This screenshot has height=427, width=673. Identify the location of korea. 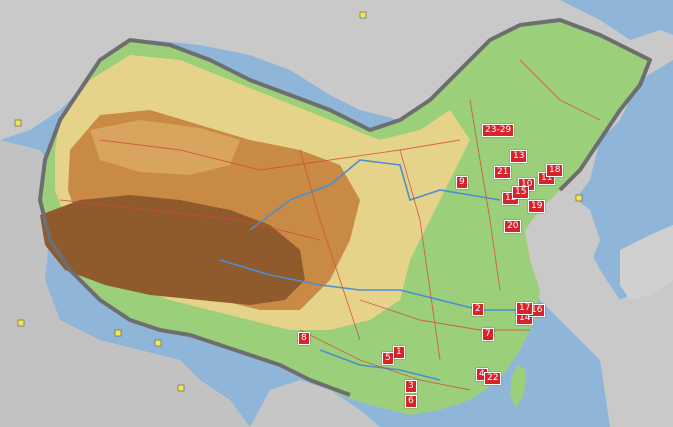
(582, 232).